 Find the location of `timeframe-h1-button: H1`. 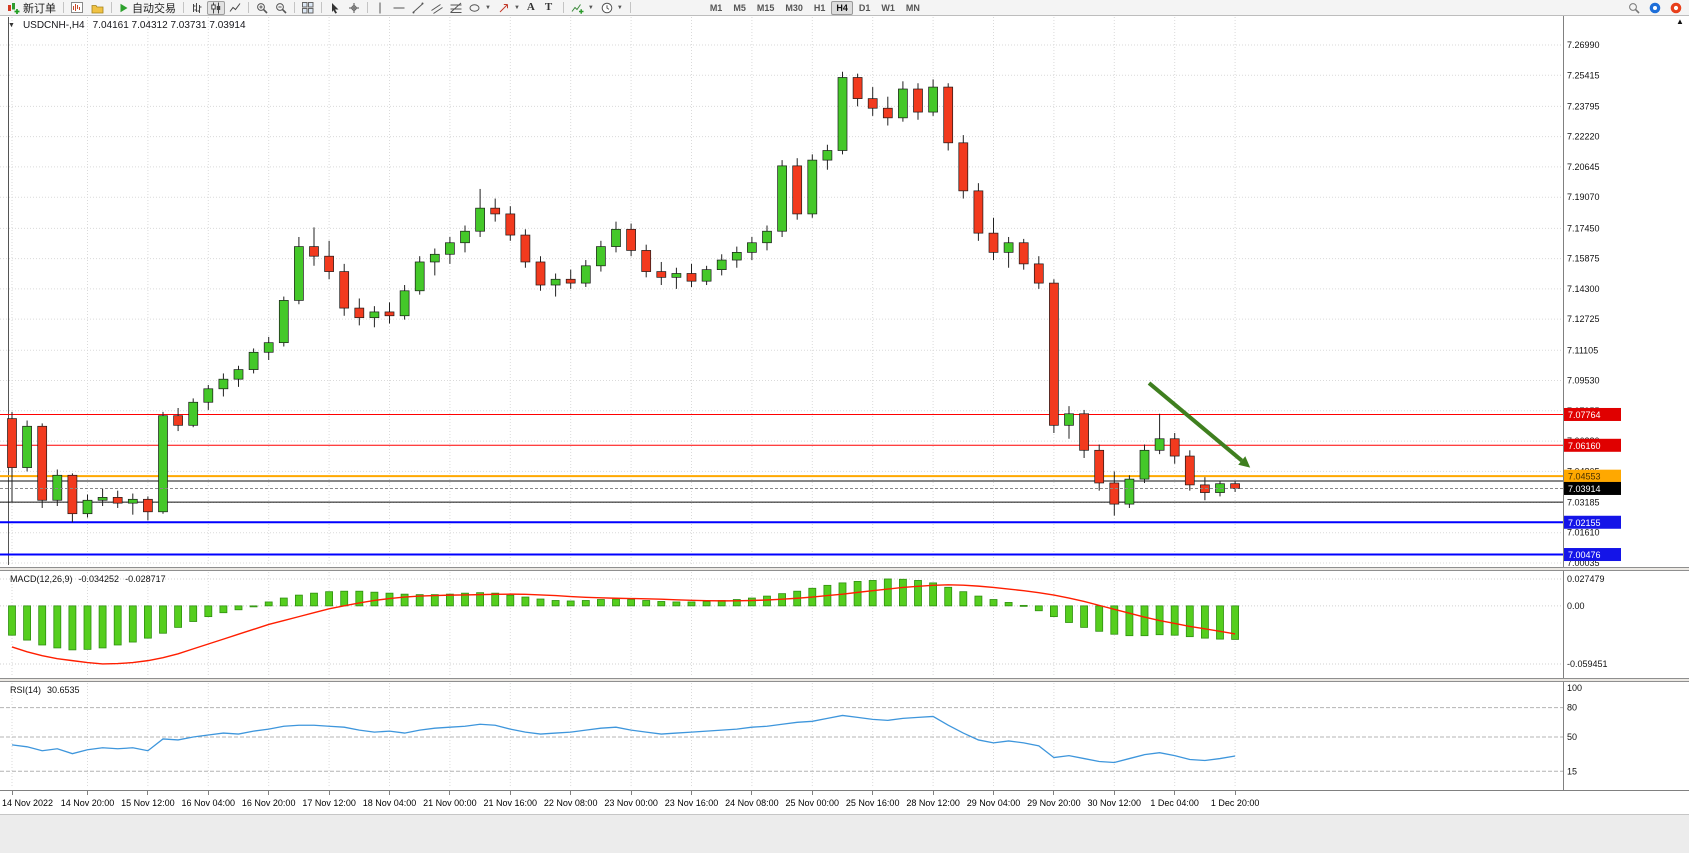

timeframe-h1-button: H1 is located at coordinates (819, 7).